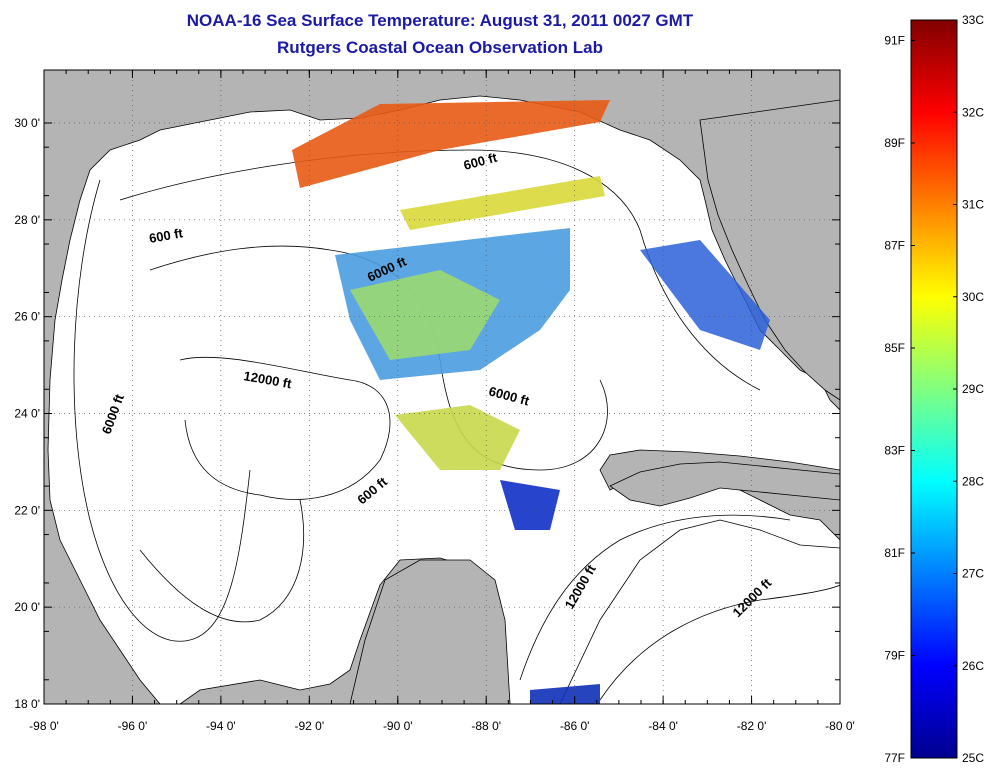 This screenshot has width=992, height=770. What do you see at coordinates (752, 726) in the screenshot?
I see `lon-label: -82 0'` at bounding box center [752, 726].